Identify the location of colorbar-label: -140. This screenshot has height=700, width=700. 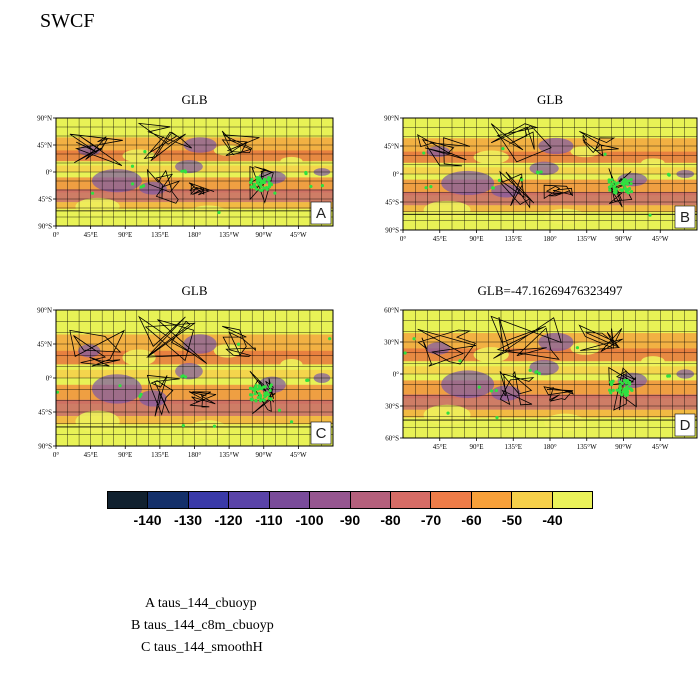
(147, 520).